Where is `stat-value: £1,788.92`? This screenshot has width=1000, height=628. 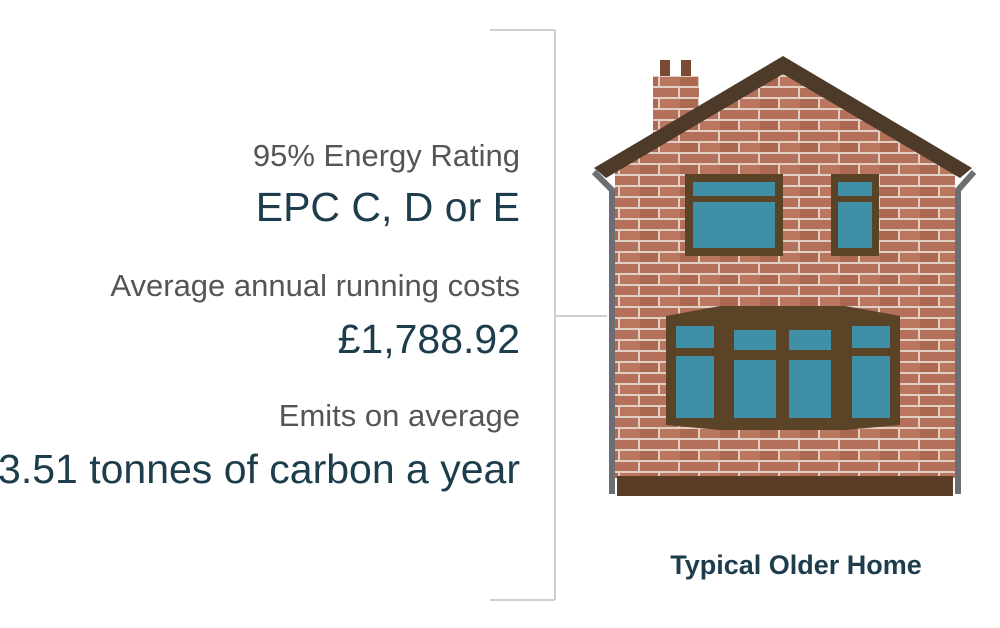 stat-value: £1,788.92 is located at coordinates (428, 339).